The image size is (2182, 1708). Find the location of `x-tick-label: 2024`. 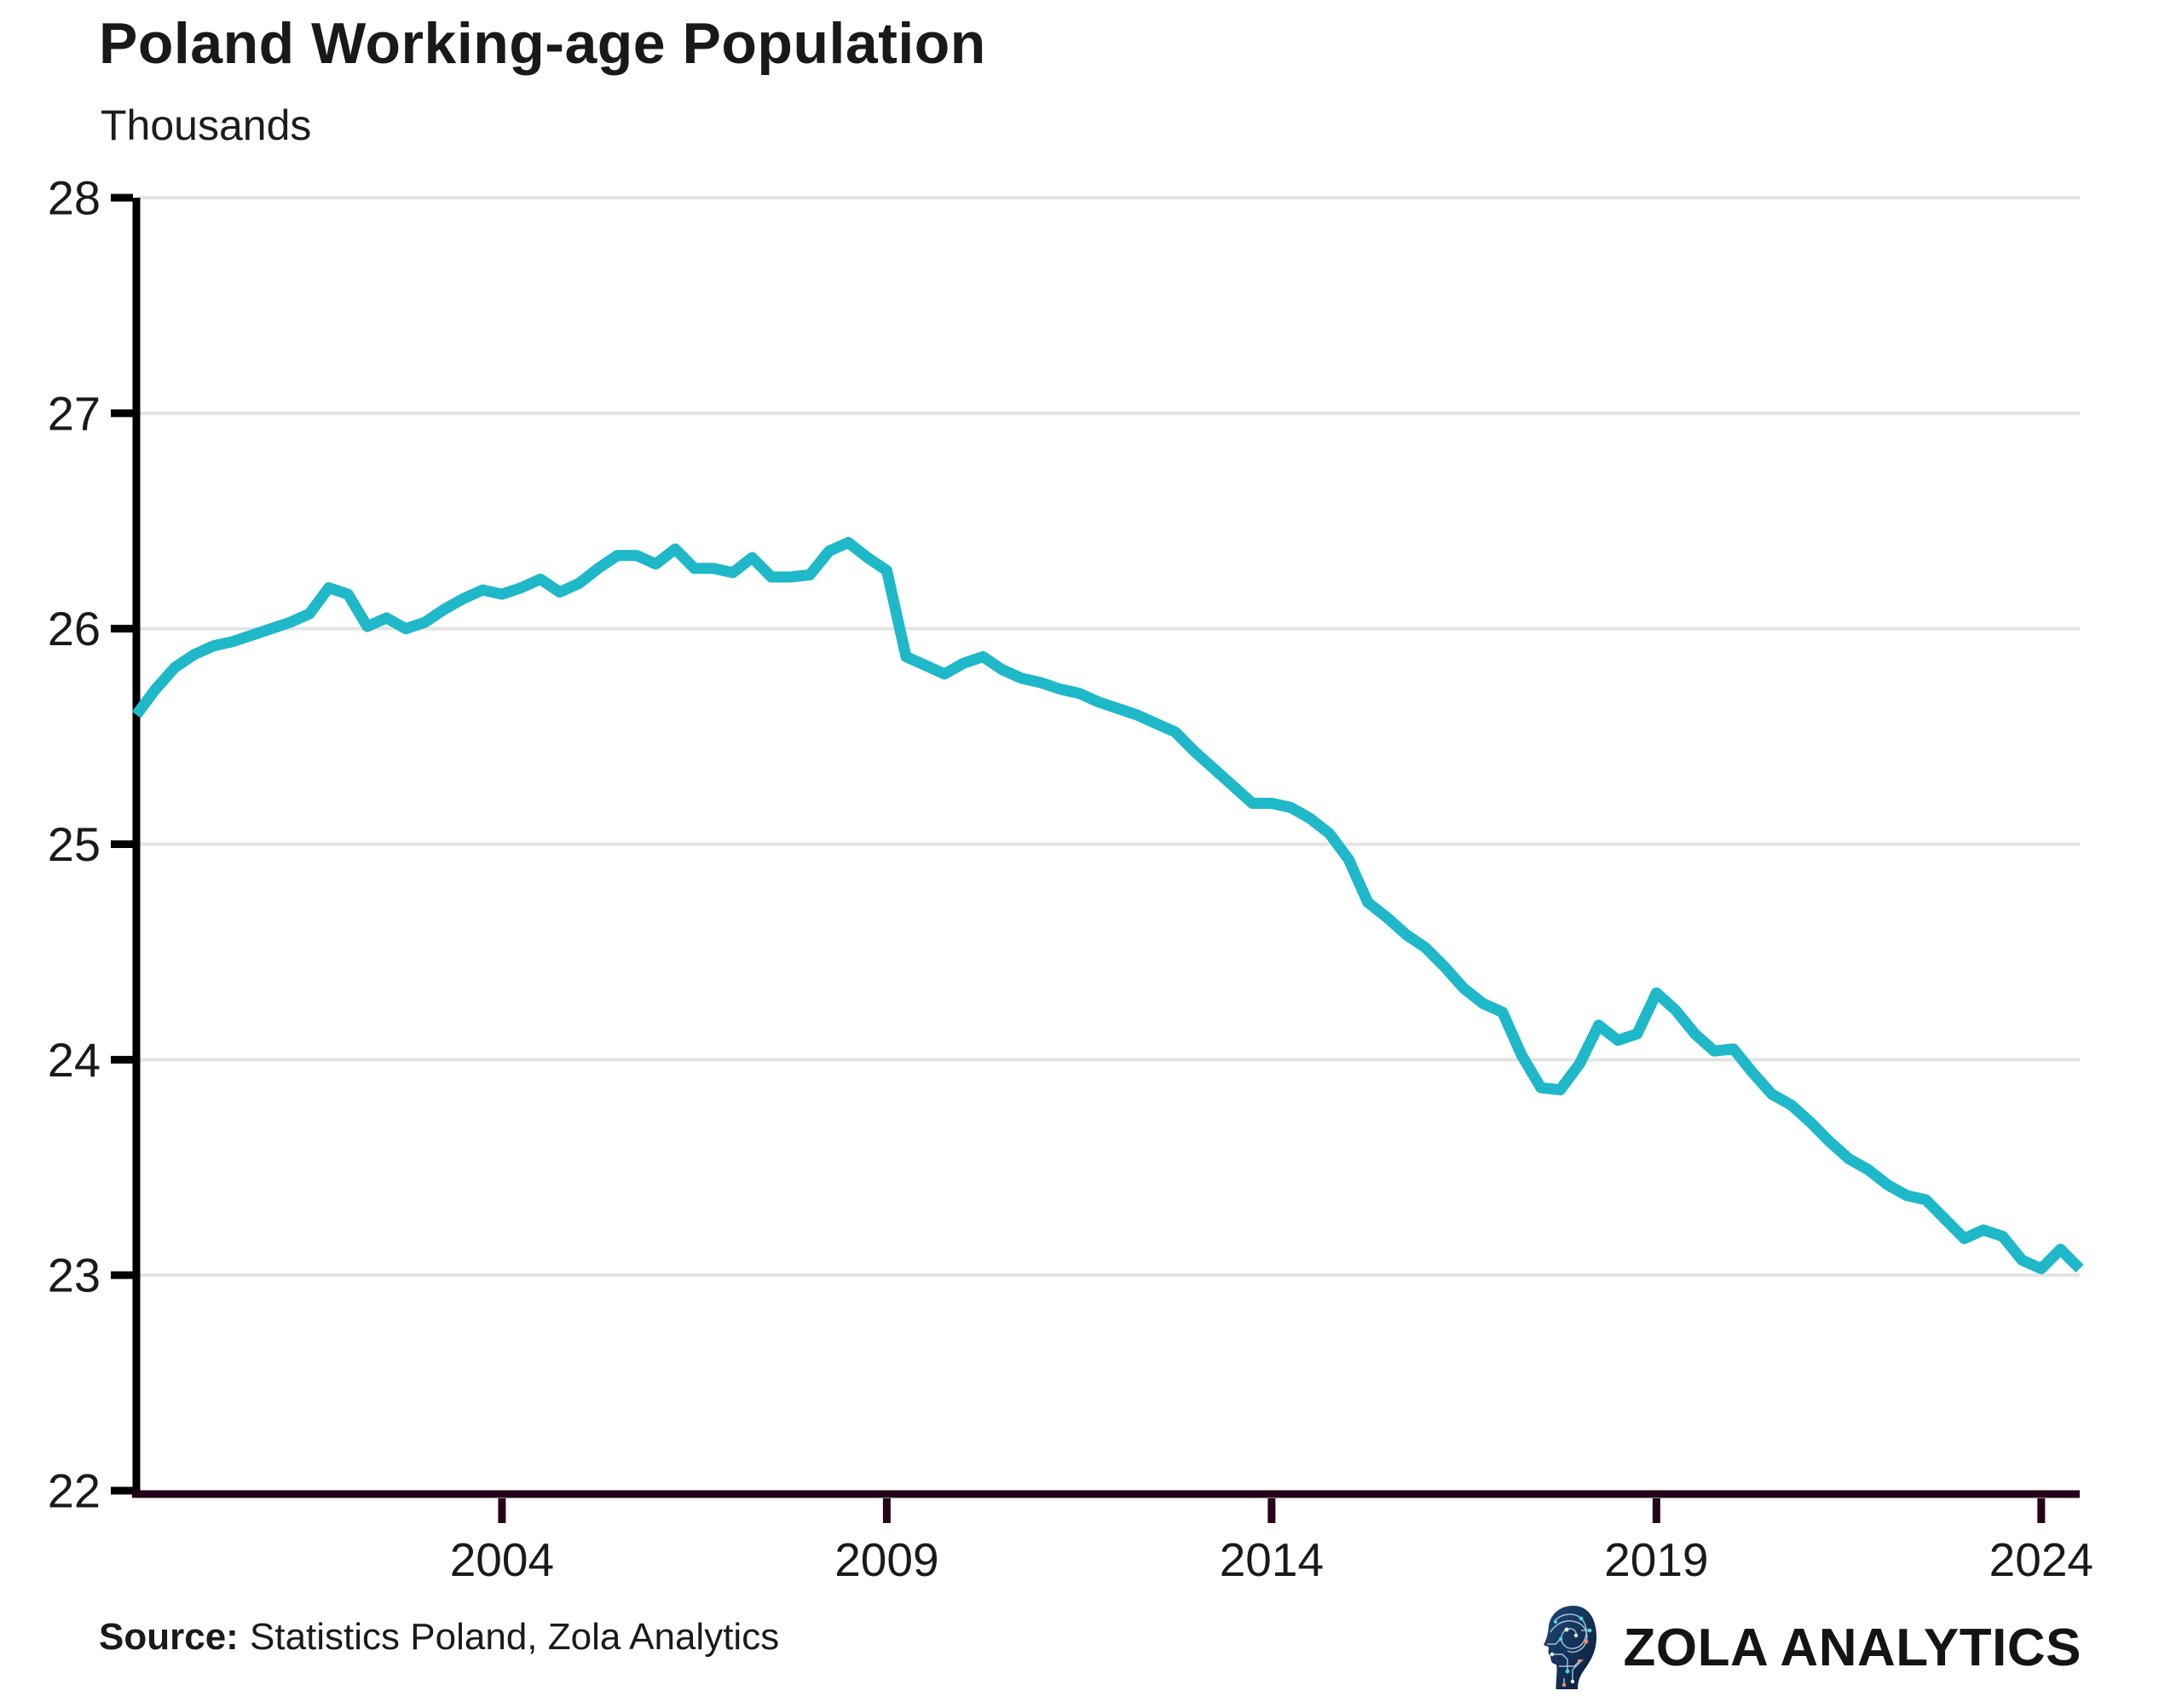

x-tick-label: 2024 is located at coordinates (2041, 1559).